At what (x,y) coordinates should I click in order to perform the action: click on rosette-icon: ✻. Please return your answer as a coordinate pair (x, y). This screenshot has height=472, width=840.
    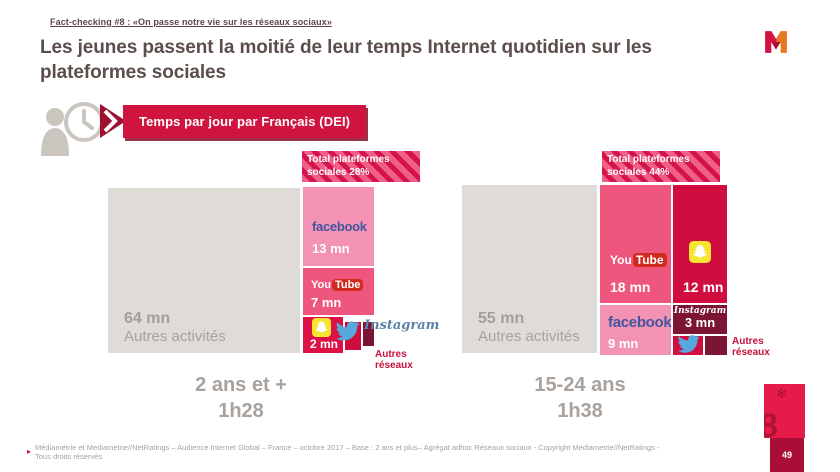
    Looking at the image, I should click on (781, 393).